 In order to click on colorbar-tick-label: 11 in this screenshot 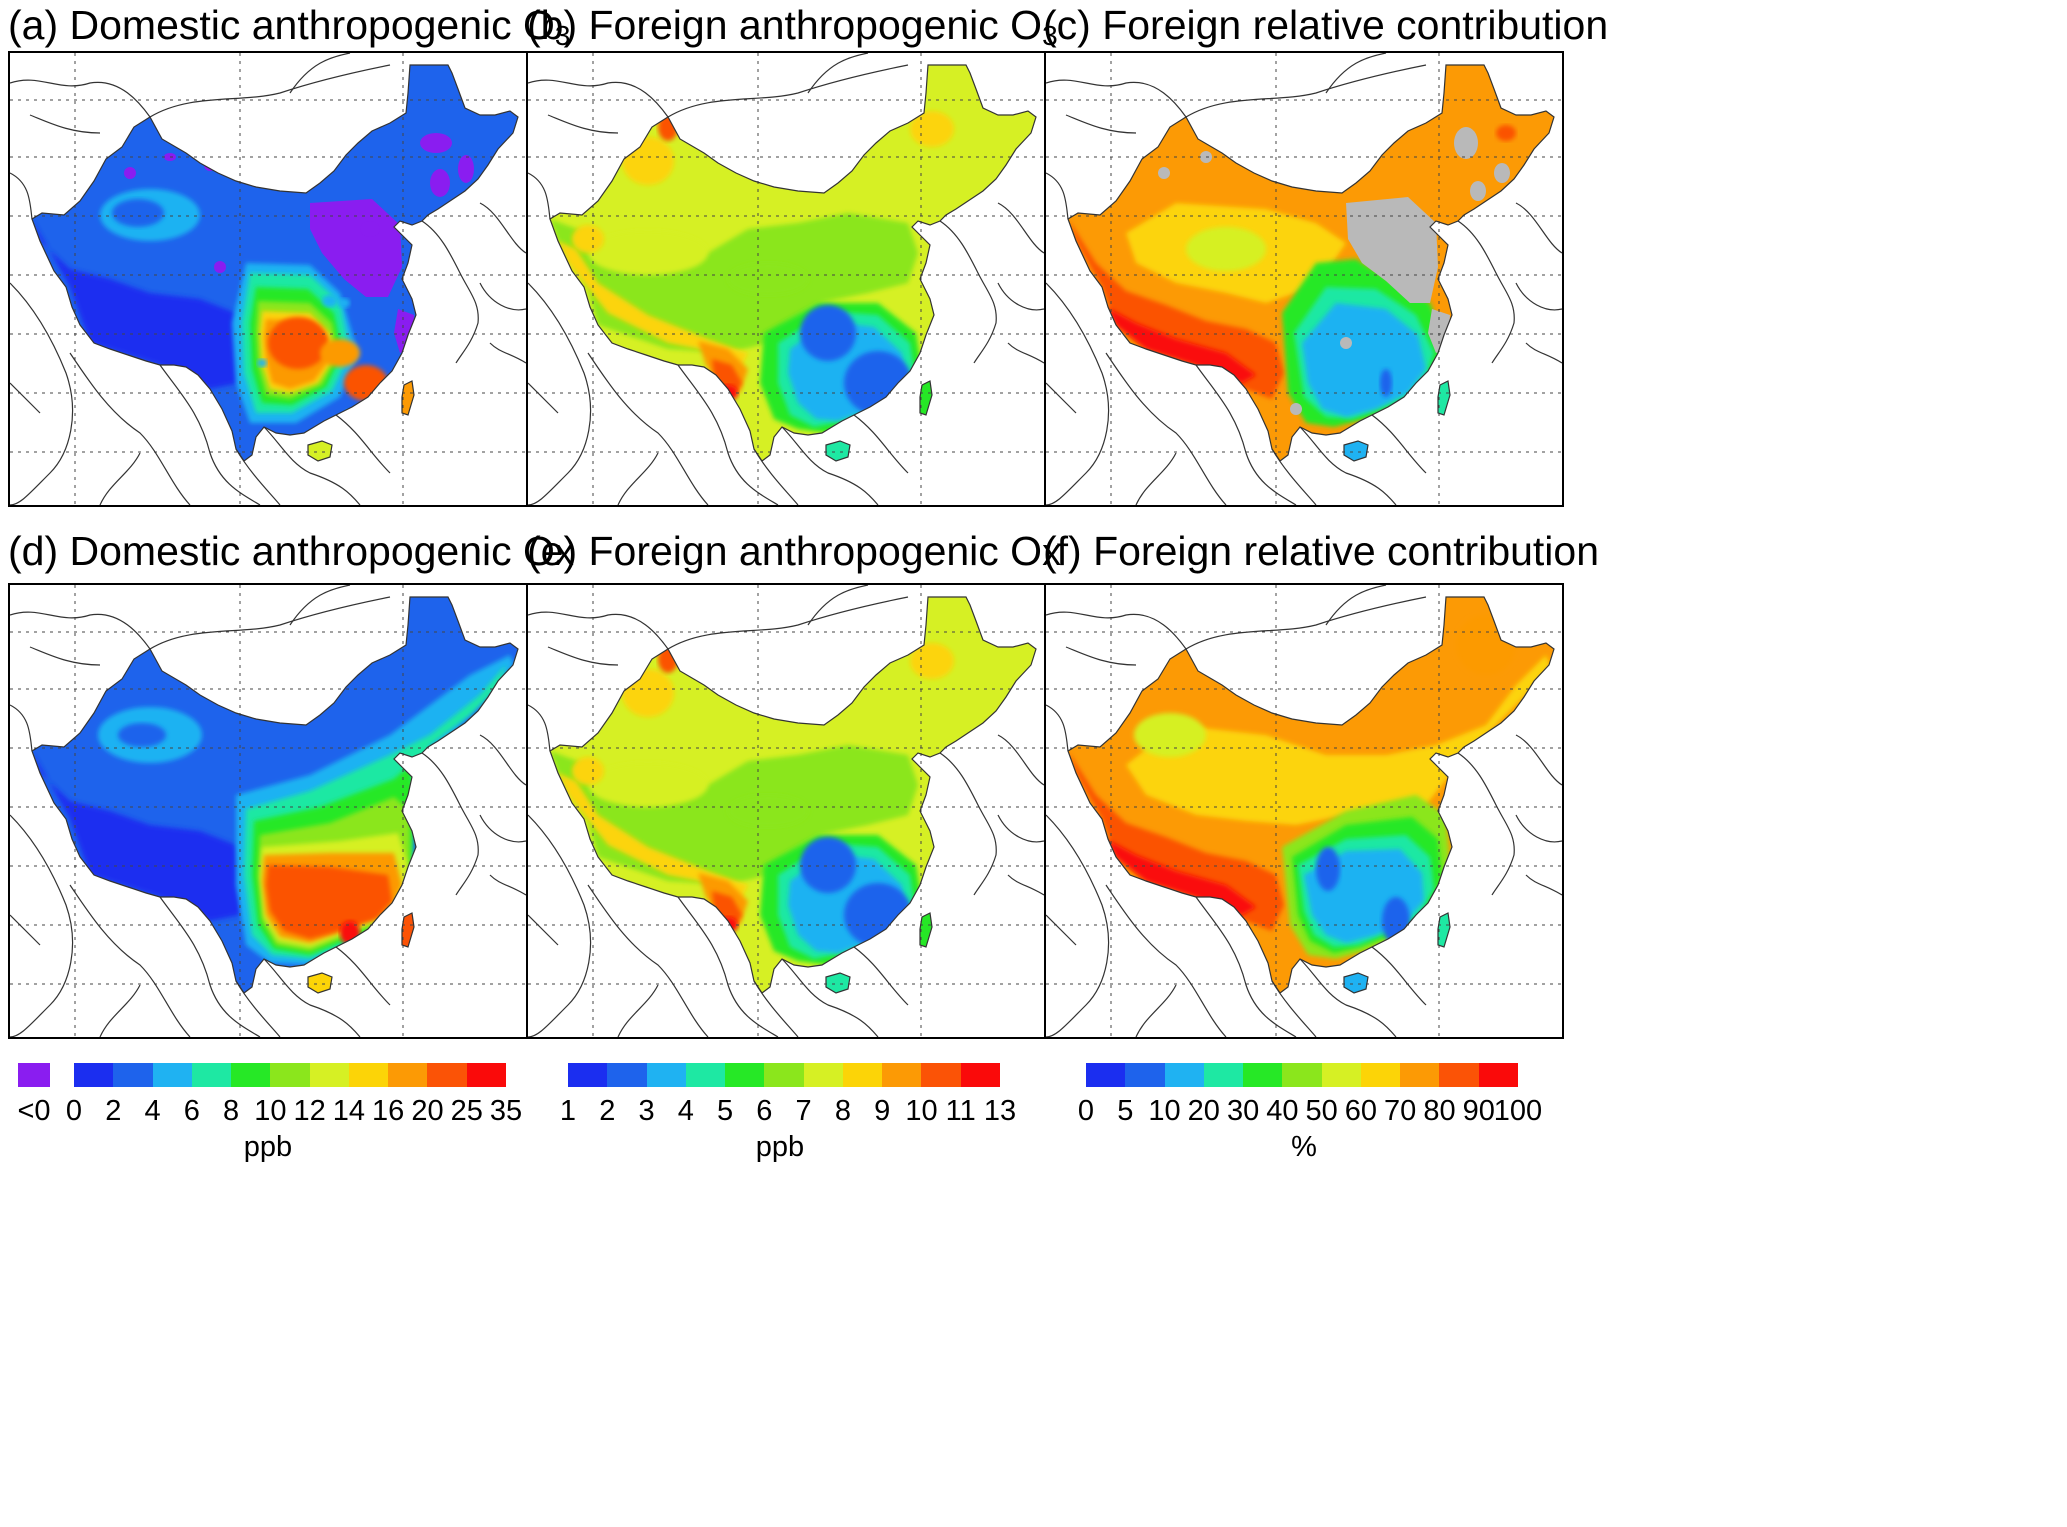, I will do `click(960, 1111)`.